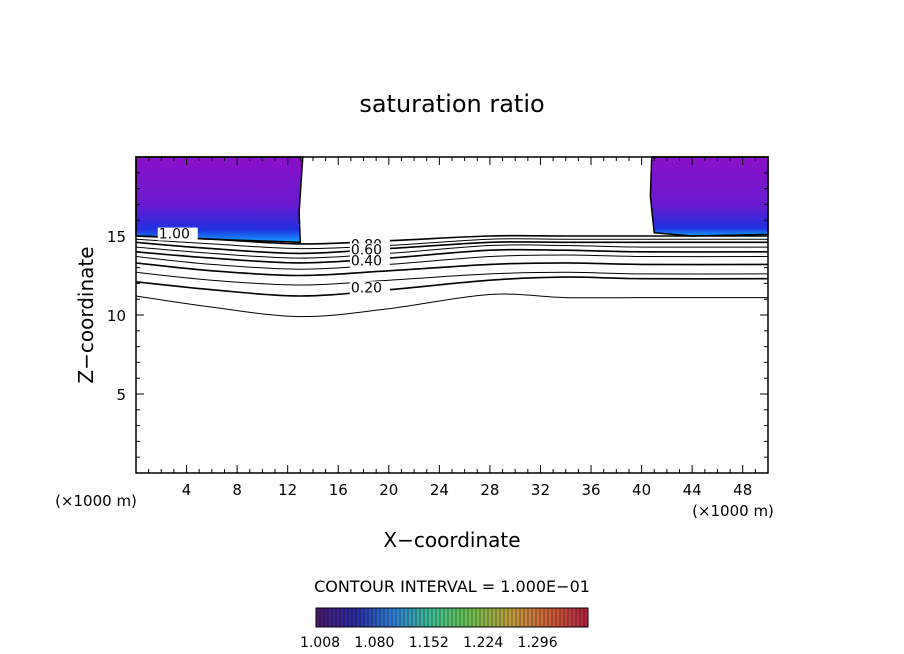 The height and width of the screenshot is (654, 904). I want to click on colorbar-tick-label: 1.296, so click(538, 643).